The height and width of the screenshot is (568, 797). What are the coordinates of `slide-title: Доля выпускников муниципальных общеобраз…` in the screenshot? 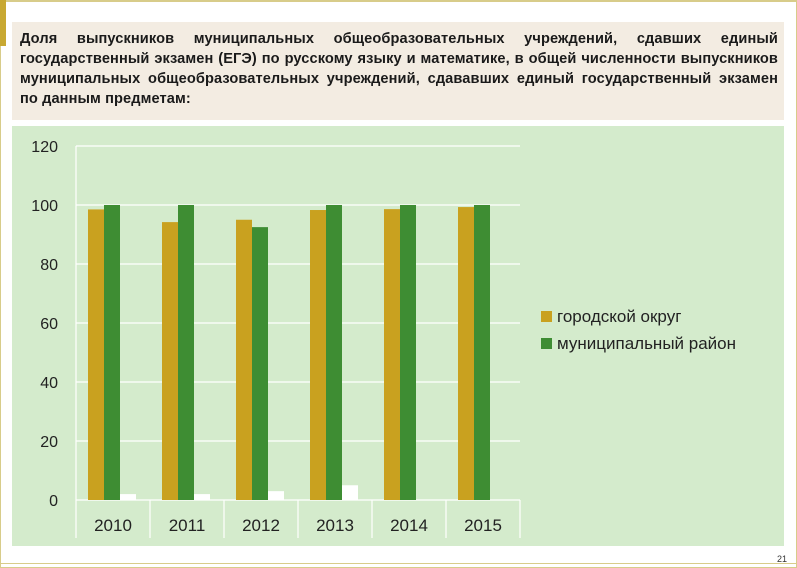 It's located at (399, 69).